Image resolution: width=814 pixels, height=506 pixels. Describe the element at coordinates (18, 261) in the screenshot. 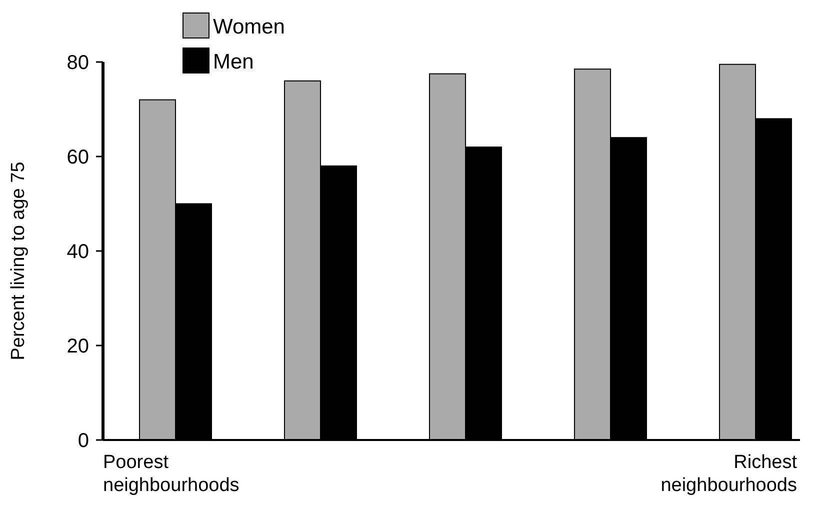

I see `y-axis-title: Percent living to age 75` at that location.